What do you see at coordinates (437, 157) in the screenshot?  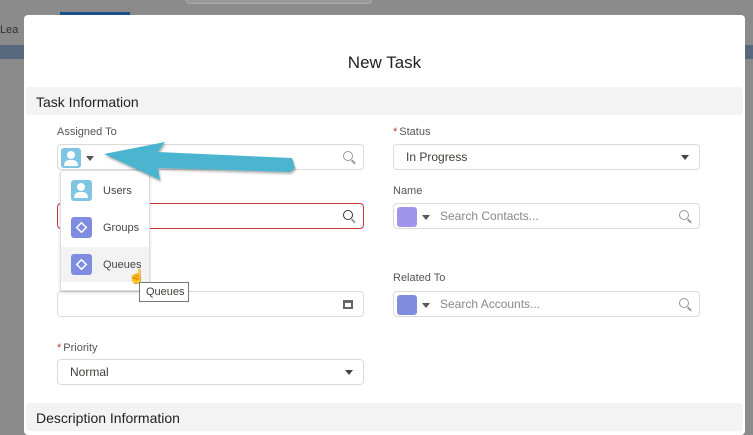 I see `status-value: In Progress` at bounding box center [437, 157].